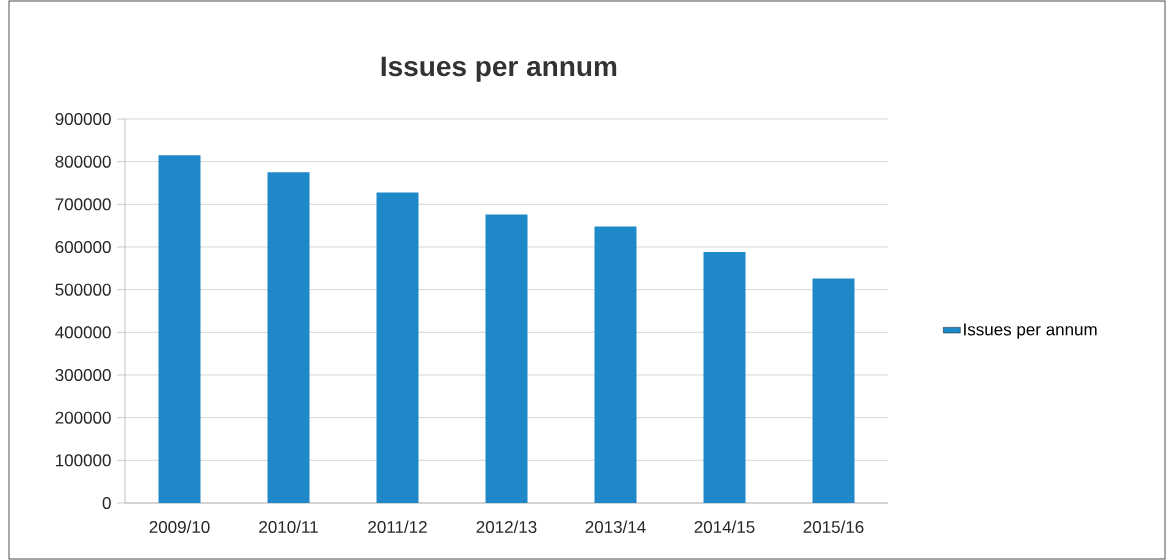 This screenshot has height=560, width=1172. I want to click on x-tick-label: 2011/12, so click(397, 527).